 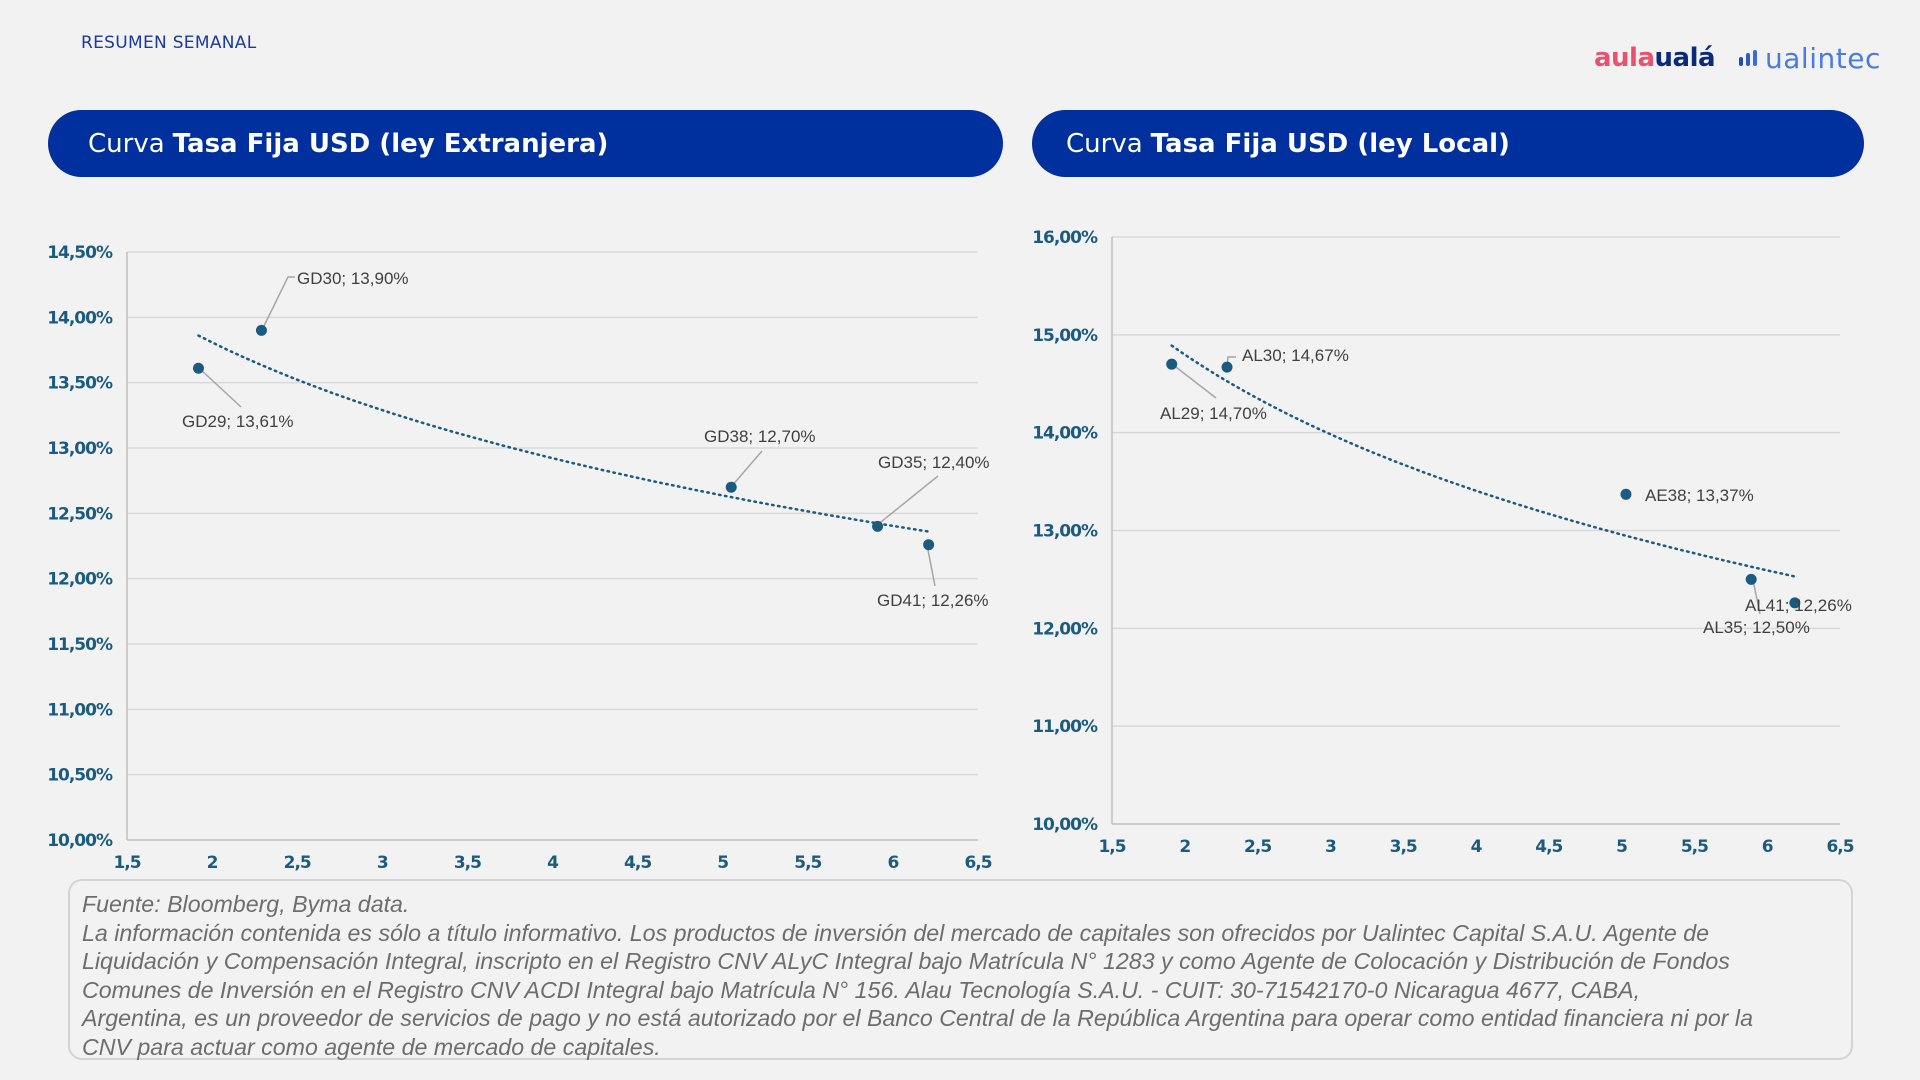 I want to click on source-note: Fuente: Bloomberg, Byma data., so click(x=246, y=904).